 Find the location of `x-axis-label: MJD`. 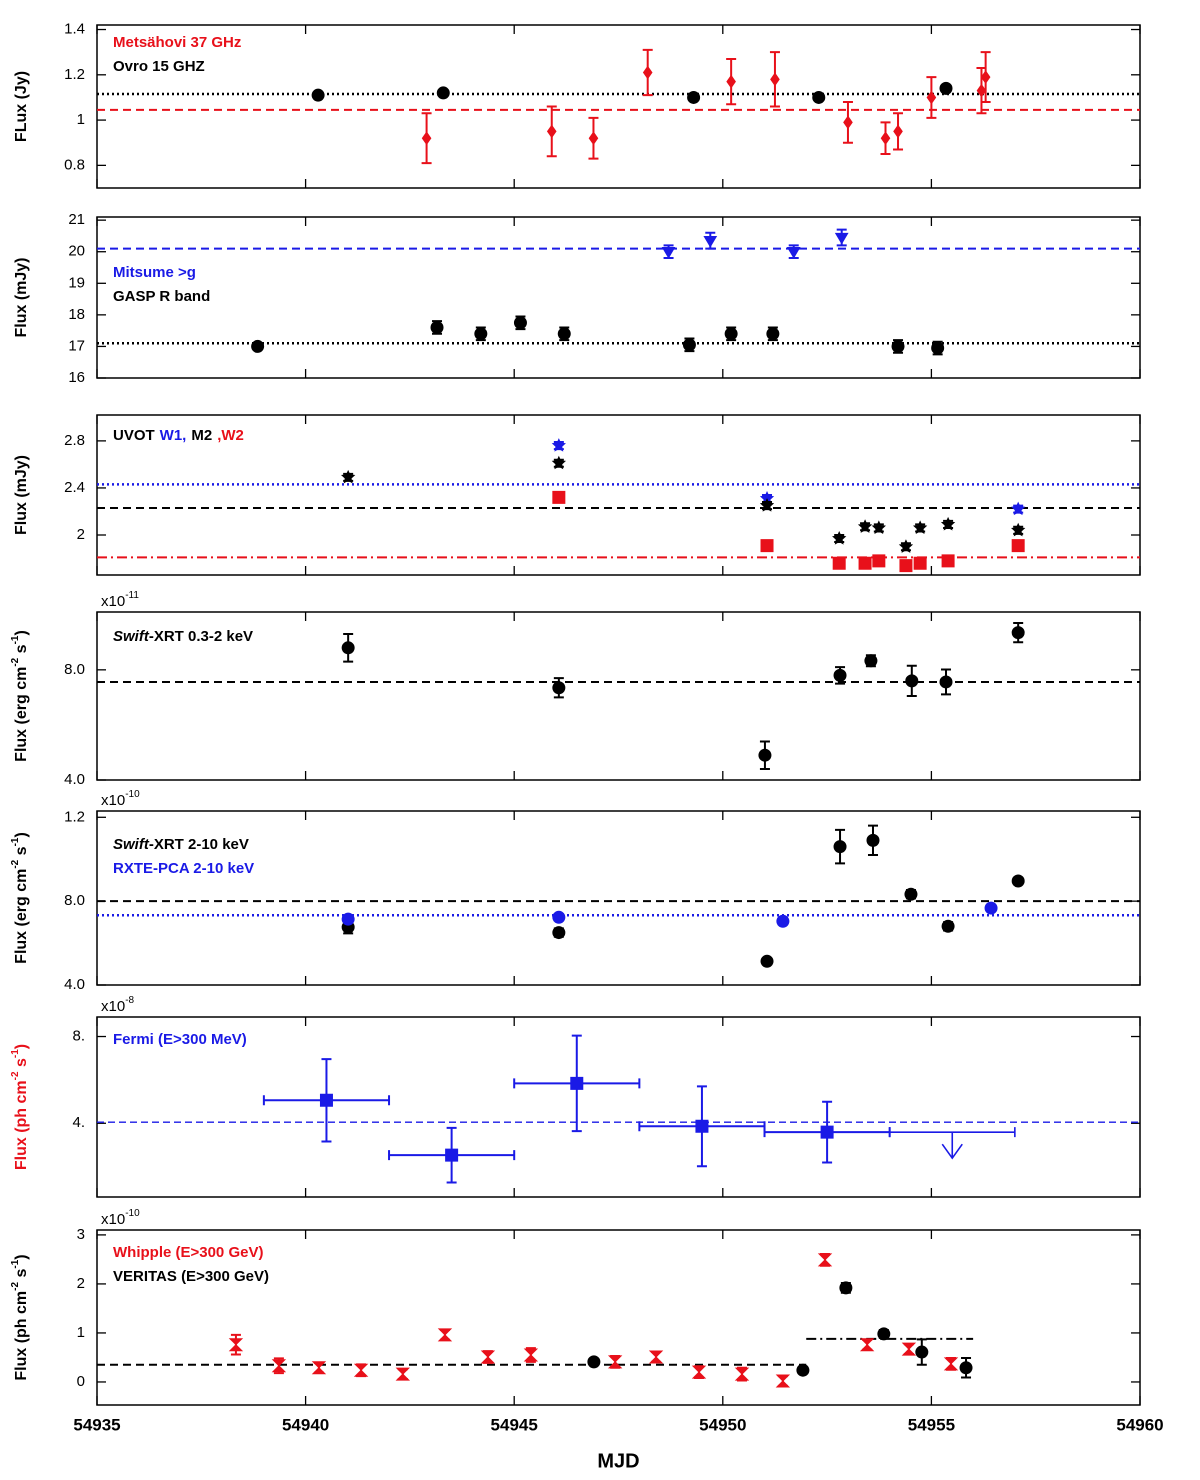

x-axis-label: MJD is located at coordinates (618, 1461).